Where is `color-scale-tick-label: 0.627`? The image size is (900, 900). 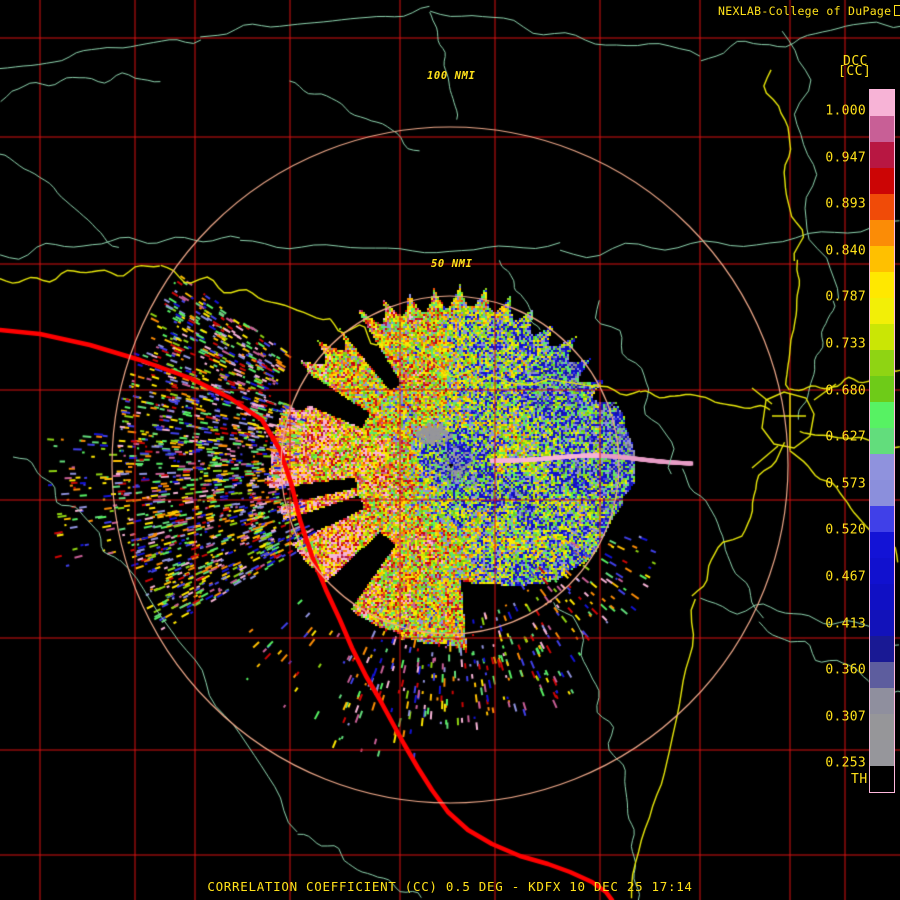 color-scale-tick-label: 0.627 is located at coordinates (845, 437).